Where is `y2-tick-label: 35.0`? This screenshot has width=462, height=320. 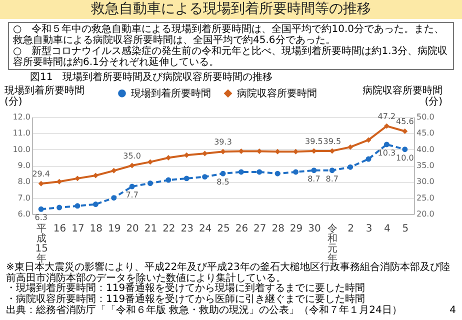 y2-tick-label: 35.0 is located at coordinates (425, 165).